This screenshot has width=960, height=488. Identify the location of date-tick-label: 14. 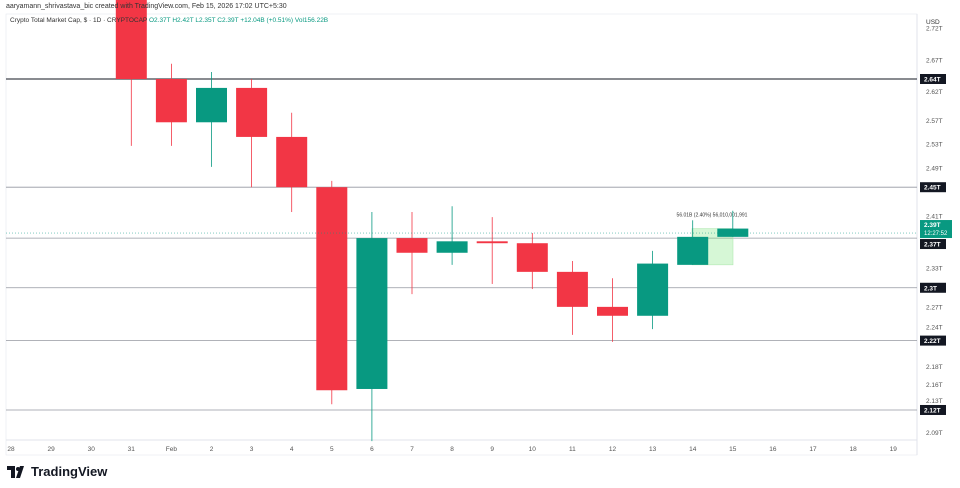
(693, 449).